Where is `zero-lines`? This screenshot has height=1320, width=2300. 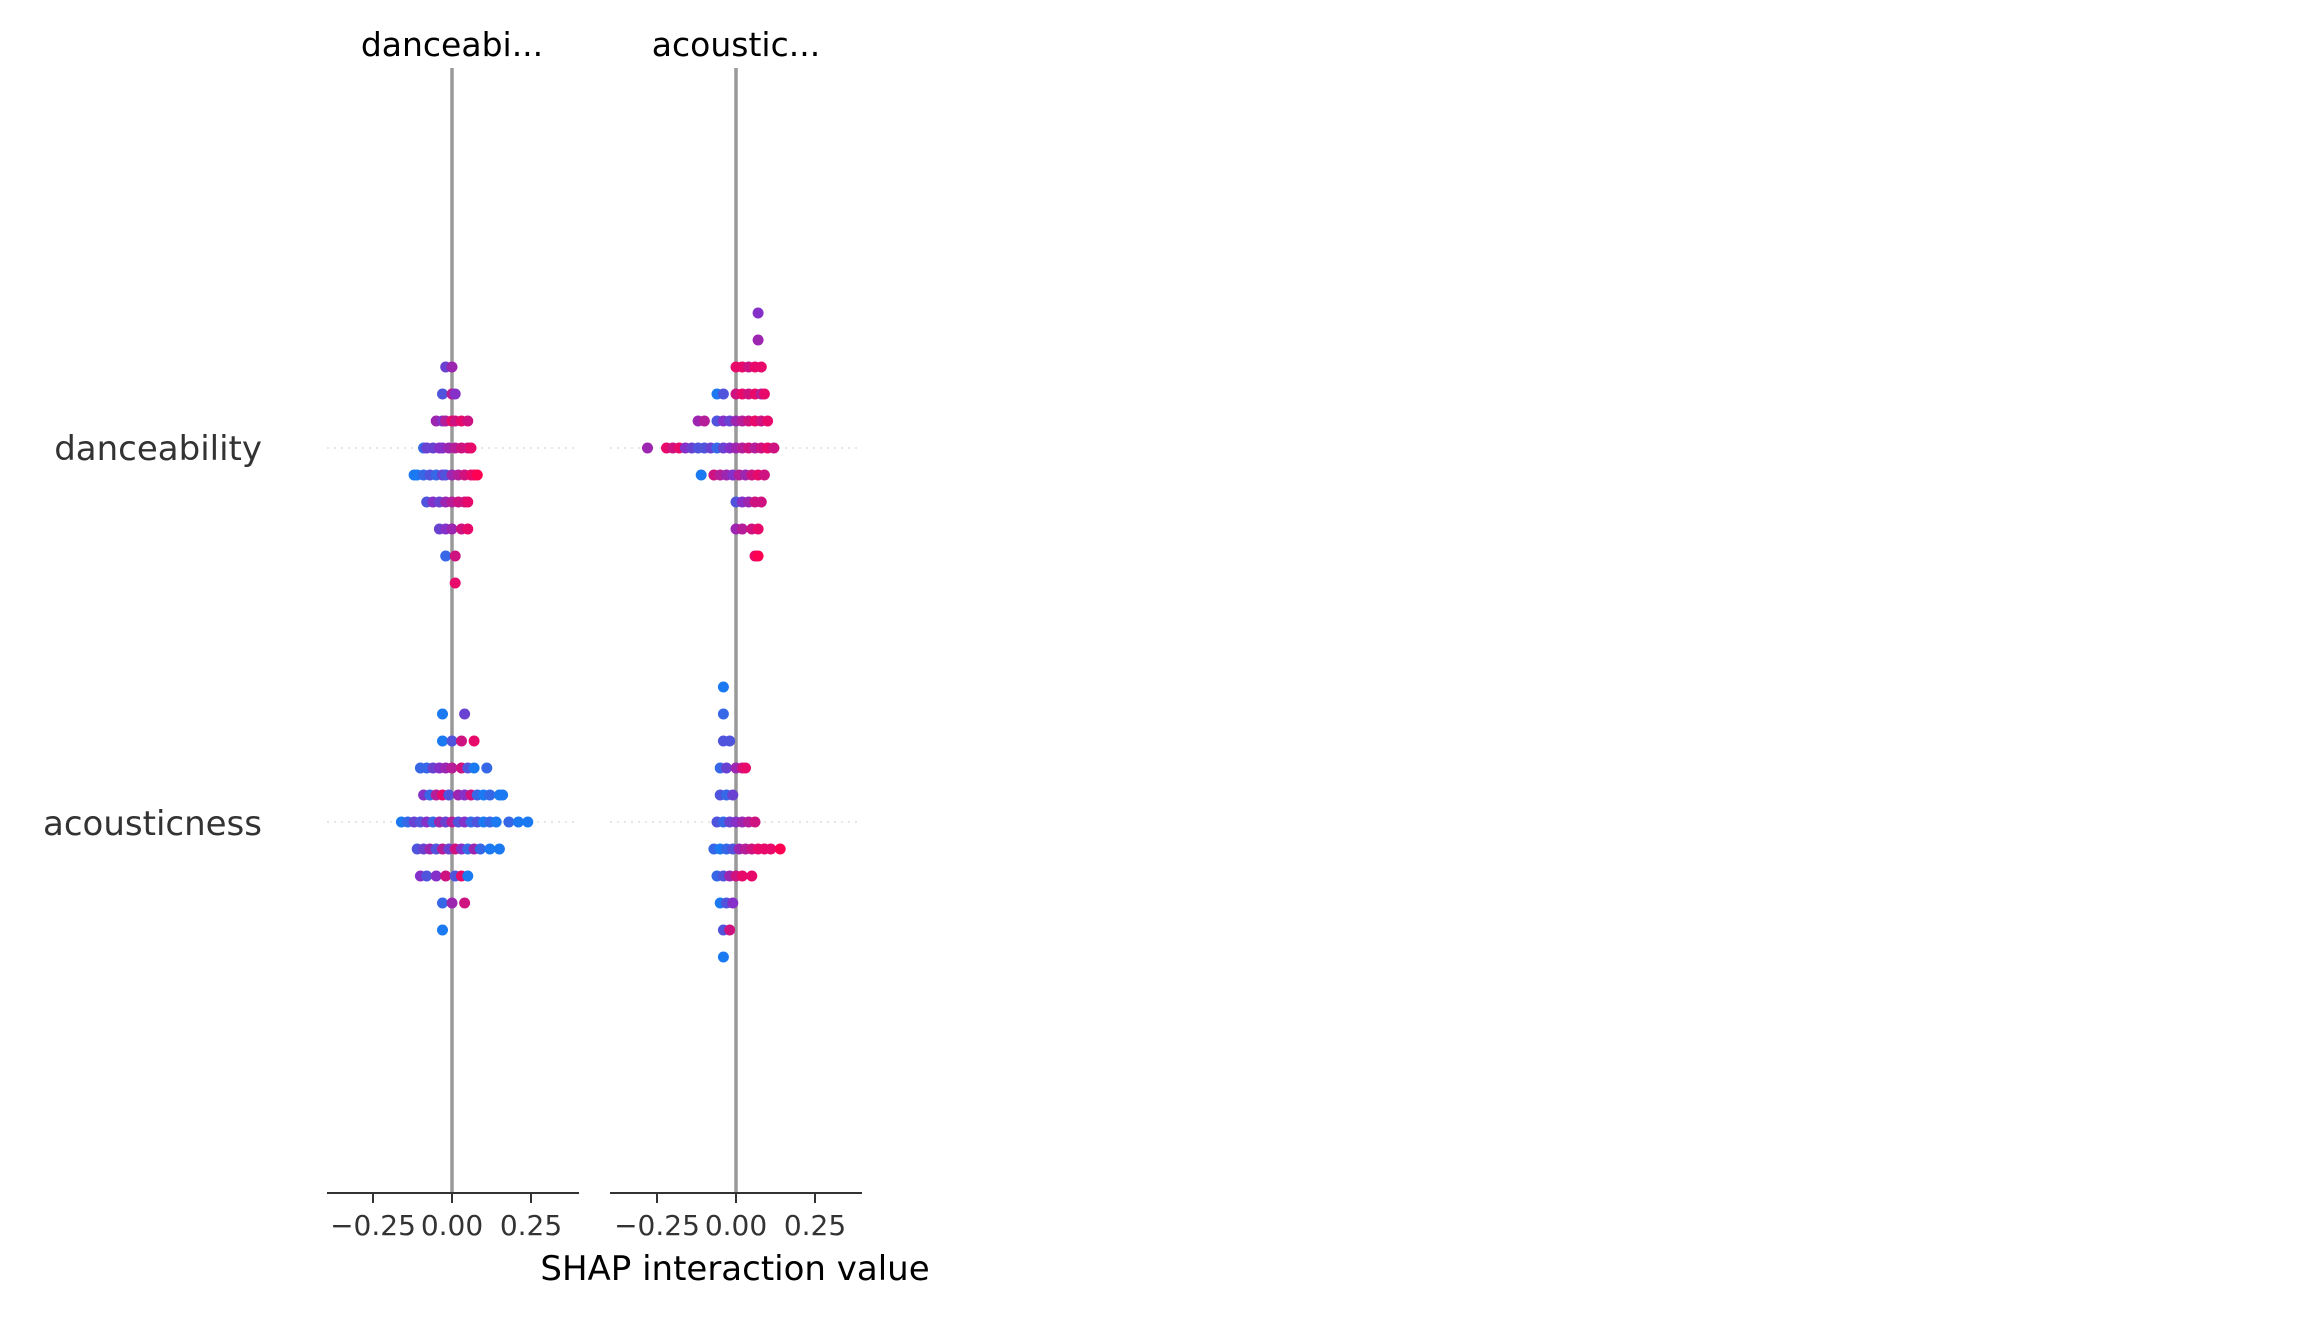
zero-lines is located at coordinates (594, 630).